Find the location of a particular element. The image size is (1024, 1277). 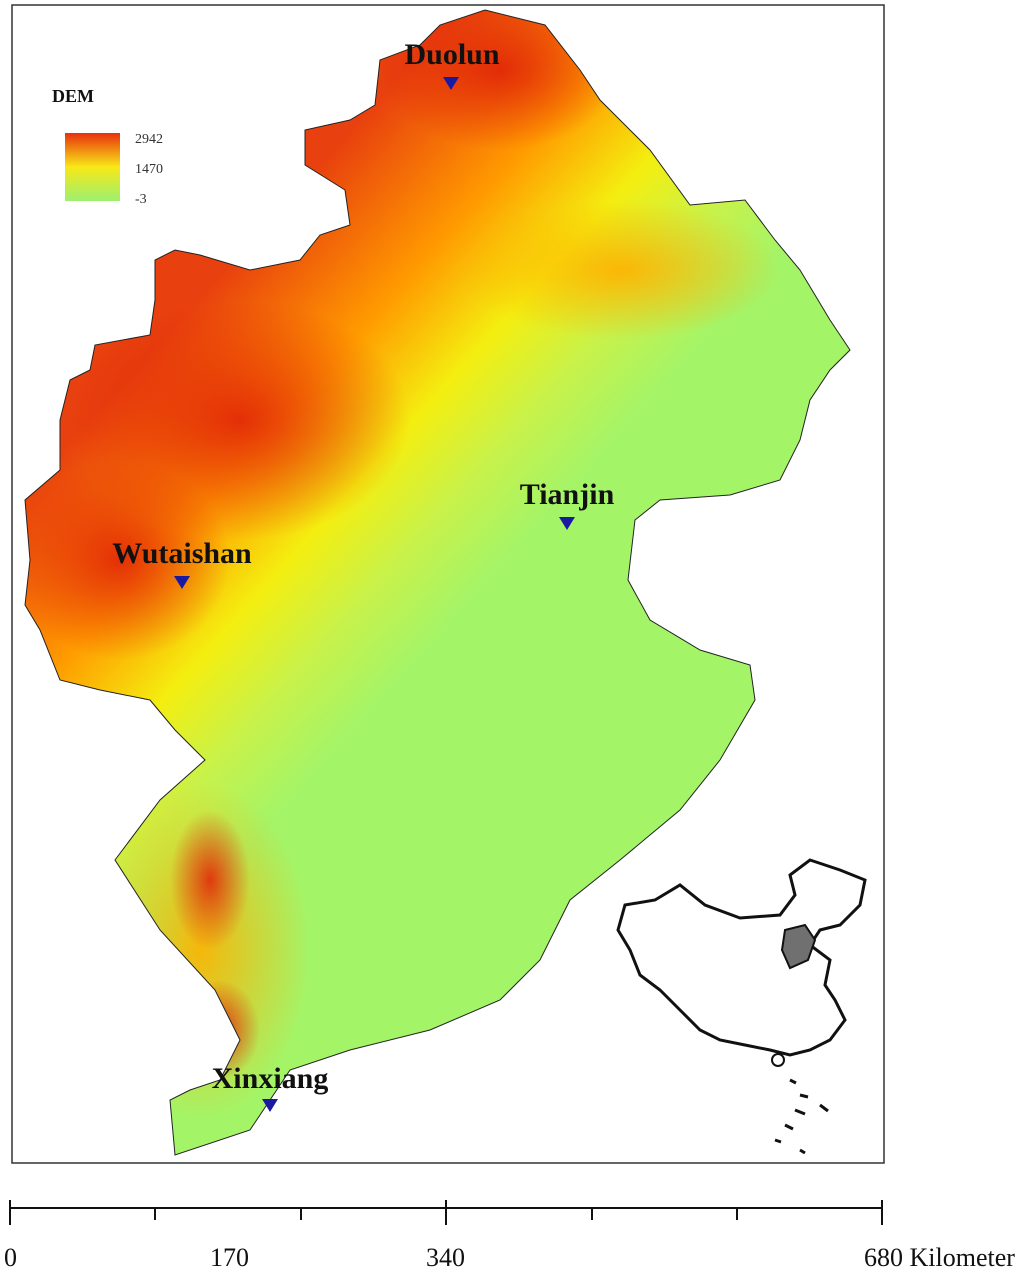

station-label: Tianjin is located at coordinates (567, 494).